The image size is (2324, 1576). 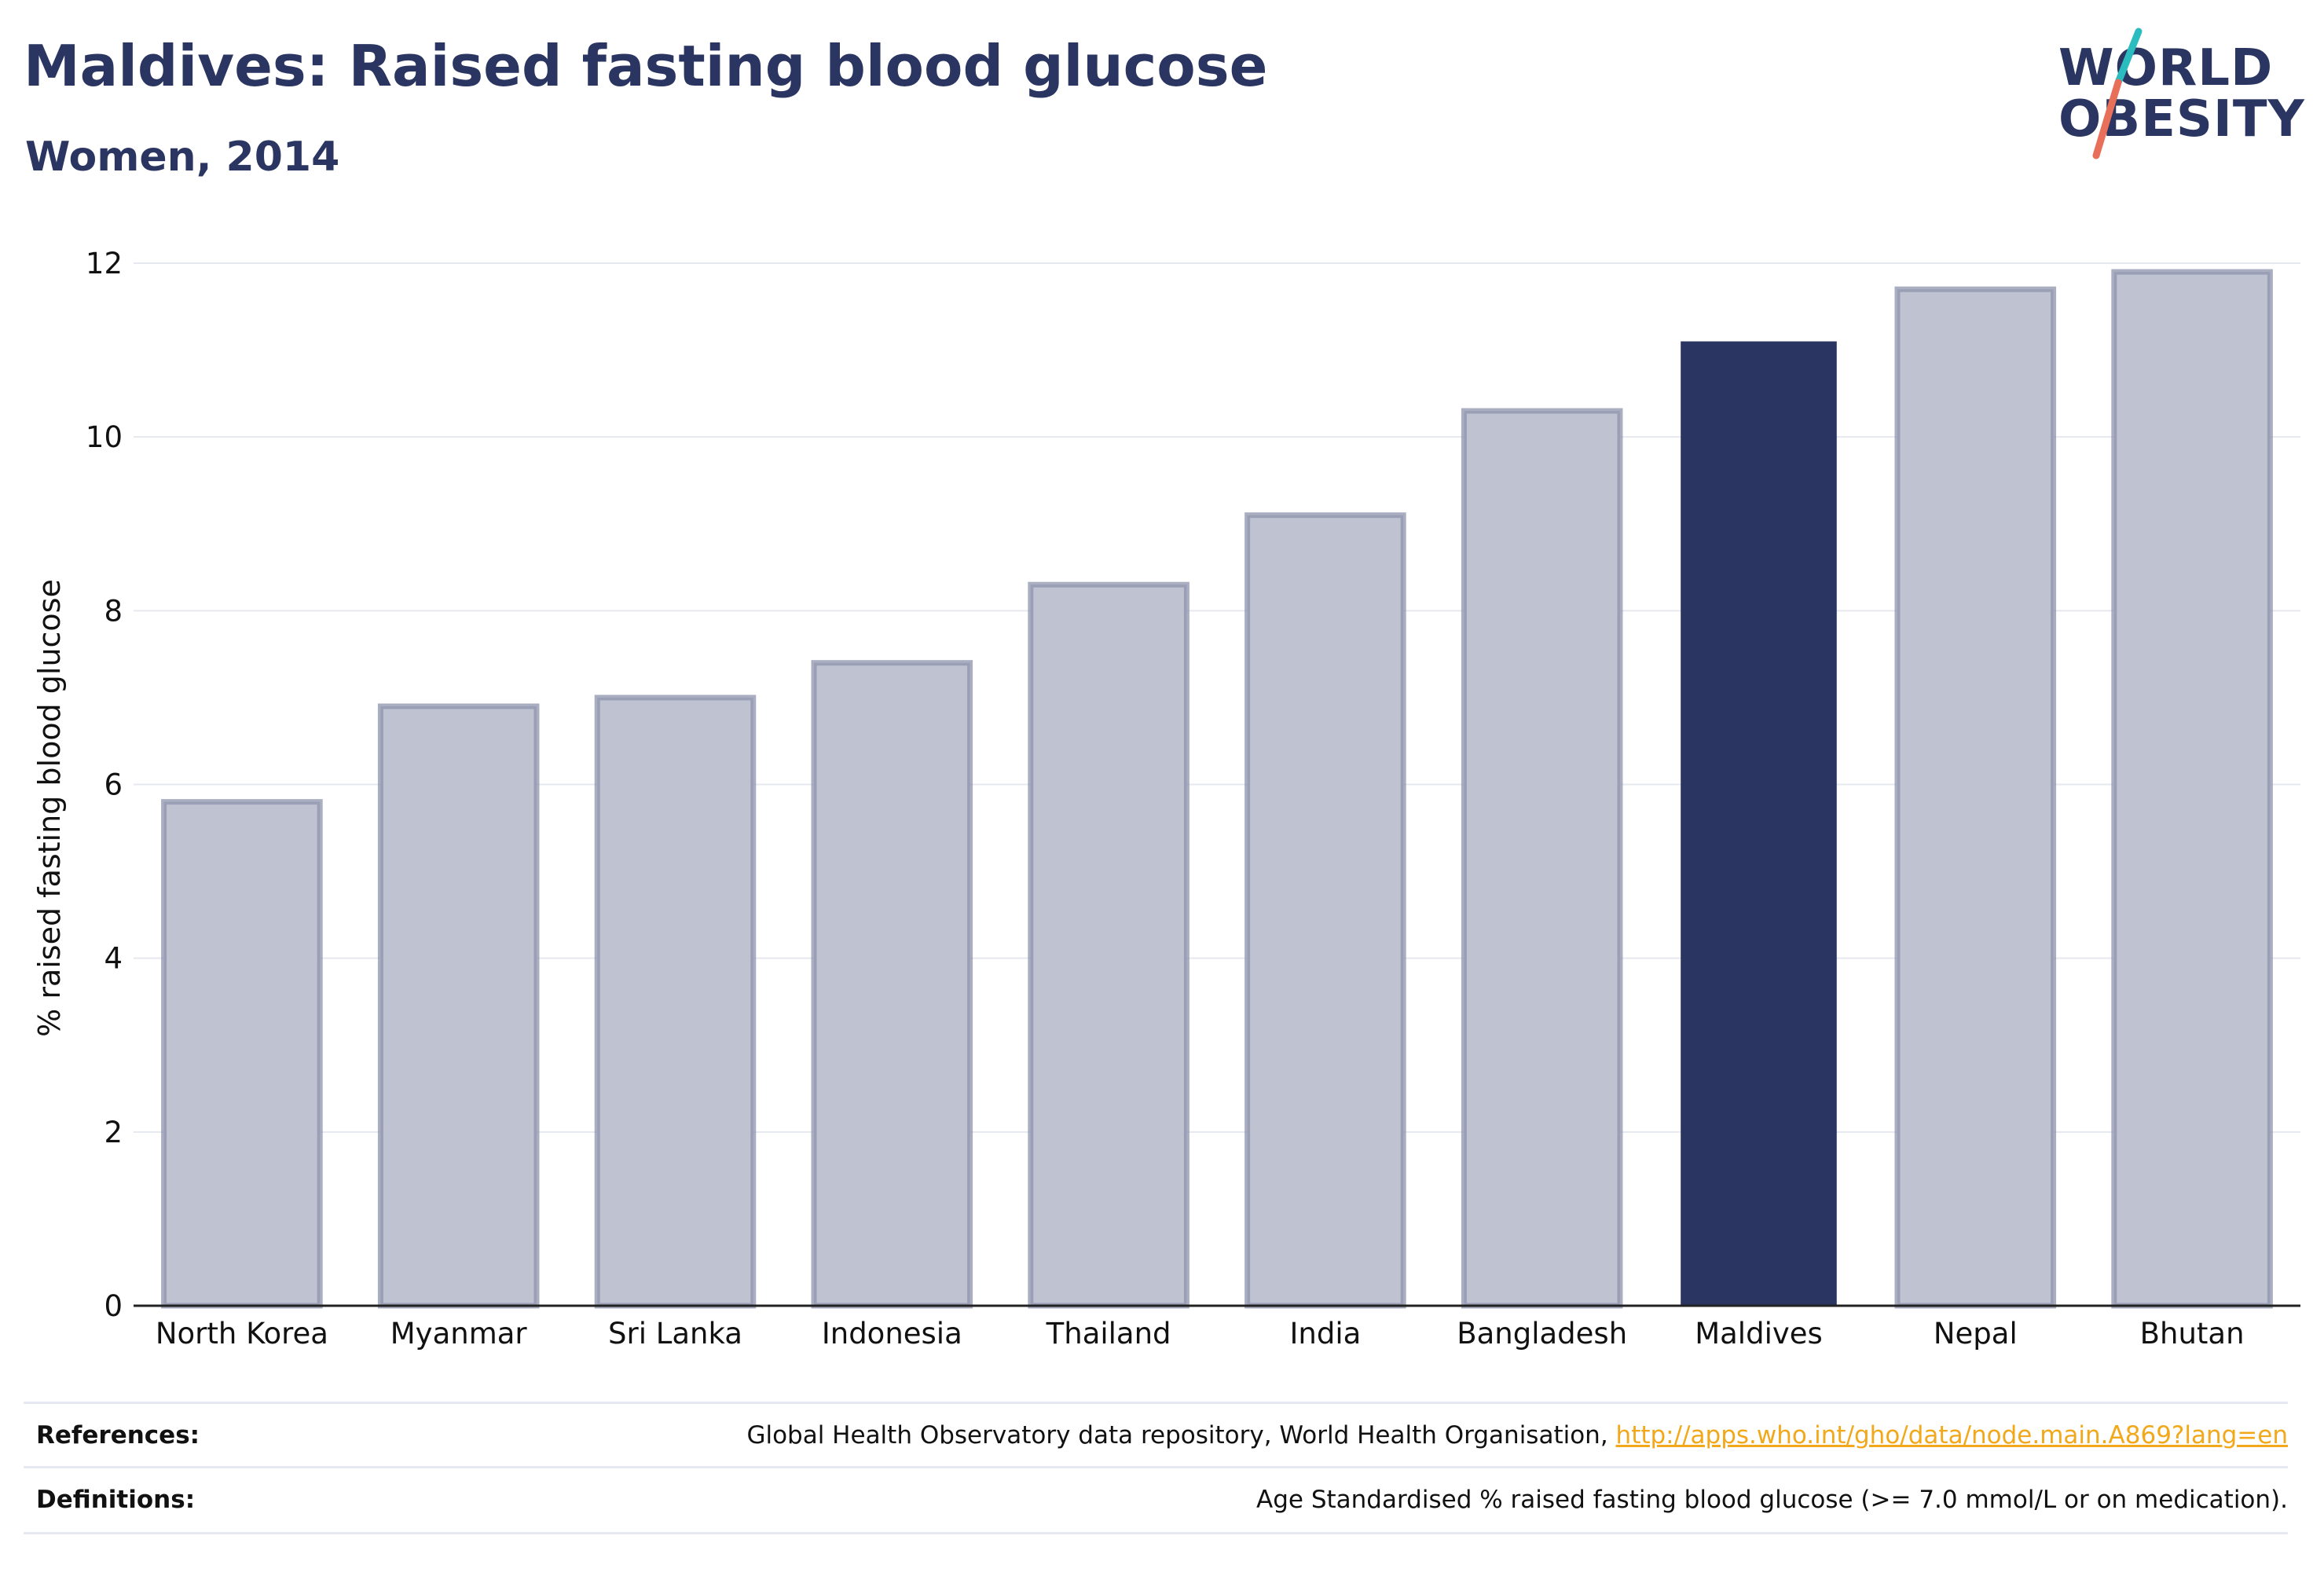 What do you see at coordinates (242, 1054) in the screenshot?
I see `bar-north-korea` at bounding box center [242, 1054].